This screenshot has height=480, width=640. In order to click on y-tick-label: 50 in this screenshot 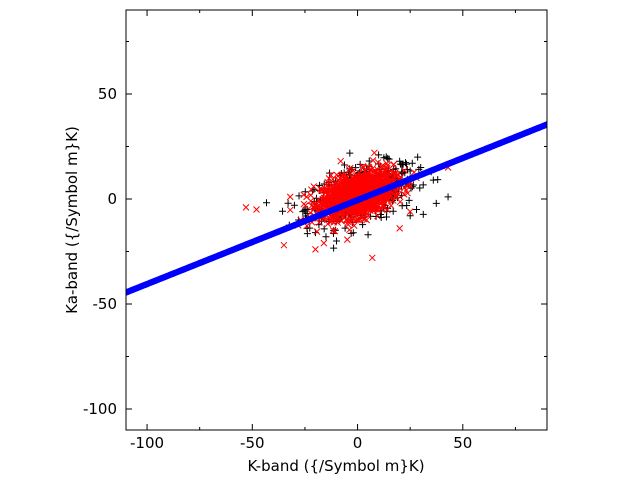, I will do `click(107, 94)`.